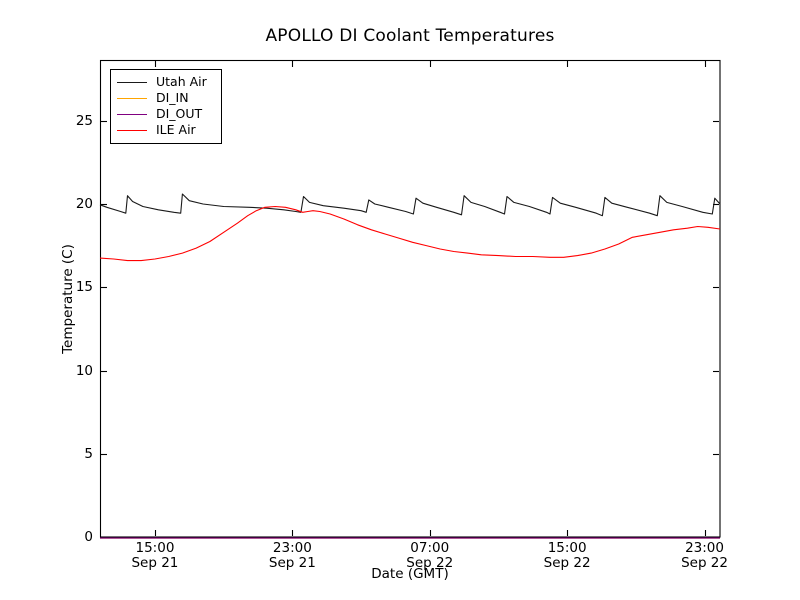 This screenshot has height=600, width=800. What do you see at coordinates (410, 574) in the screenshot?
I see `x-axis-label: Date (GMT)` at bounding box center [410, 574].